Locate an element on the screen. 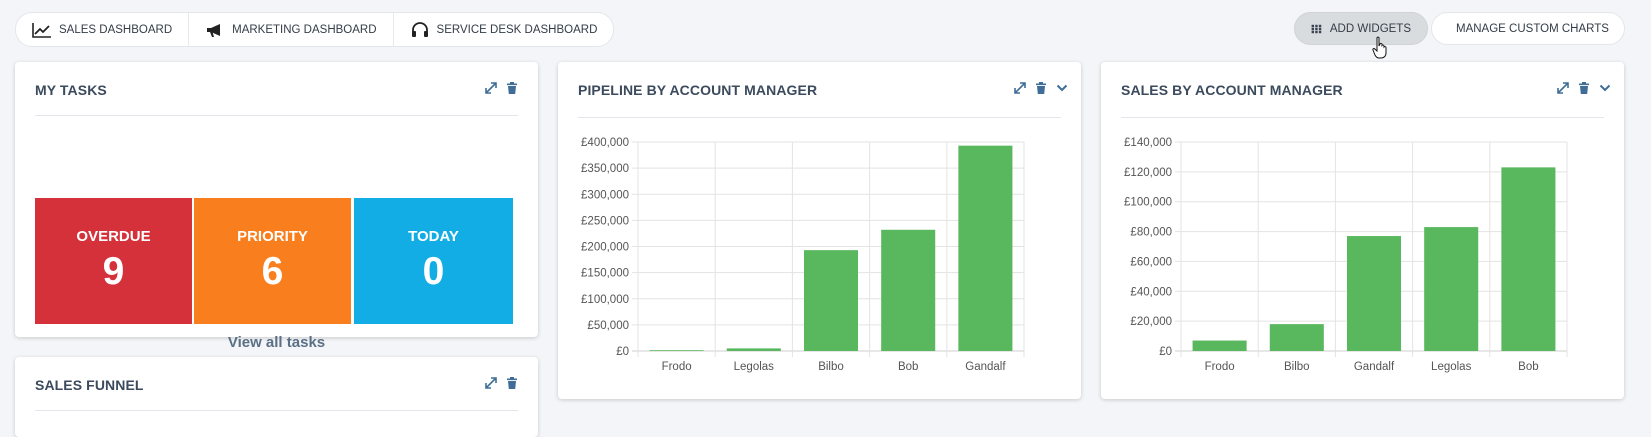 Image resolution: width=1651 pixels, height=437 pixels. priority-tile: PRIORITY 6 is located at coordinates (272, 261).